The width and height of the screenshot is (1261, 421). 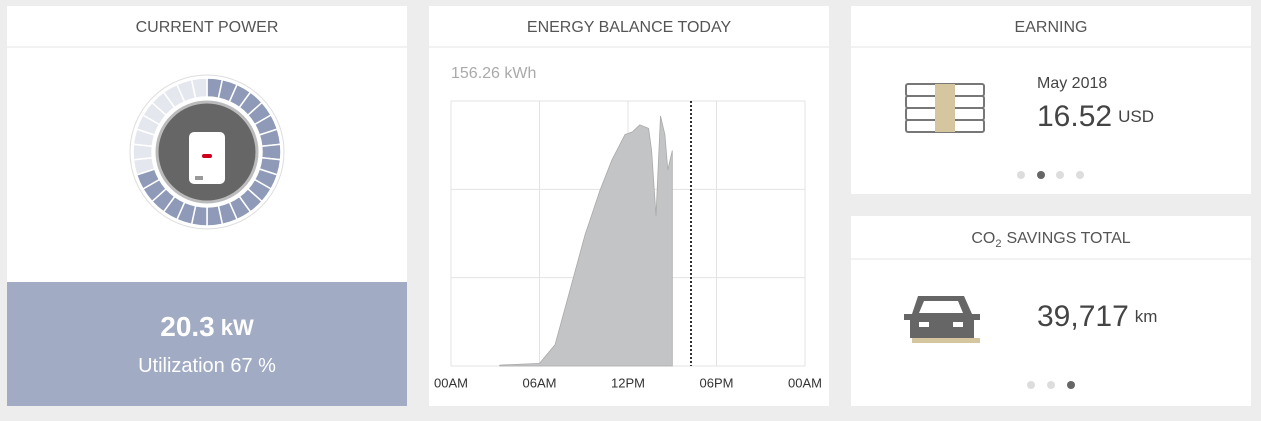 What do you see at coordinates (199, 88) in the screenshot?
I see `gauge-segment` at bounding box center [199, 88].